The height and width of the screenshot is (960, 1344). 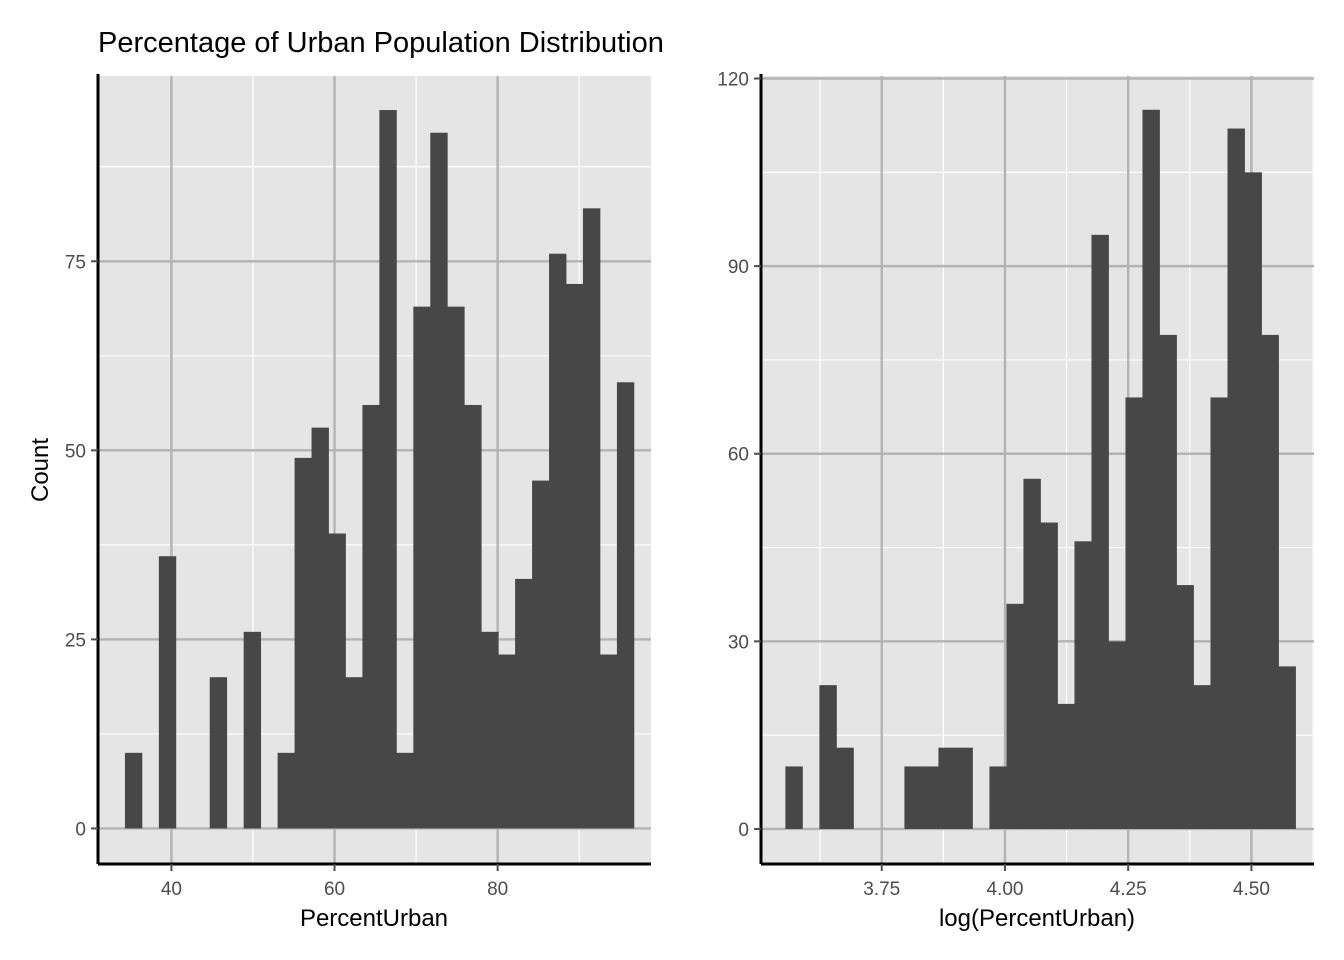 What do you see at coordinates (738, 455) in the screenshot?
I see `y-tick-label: 60` at bounding box center [738, 455].